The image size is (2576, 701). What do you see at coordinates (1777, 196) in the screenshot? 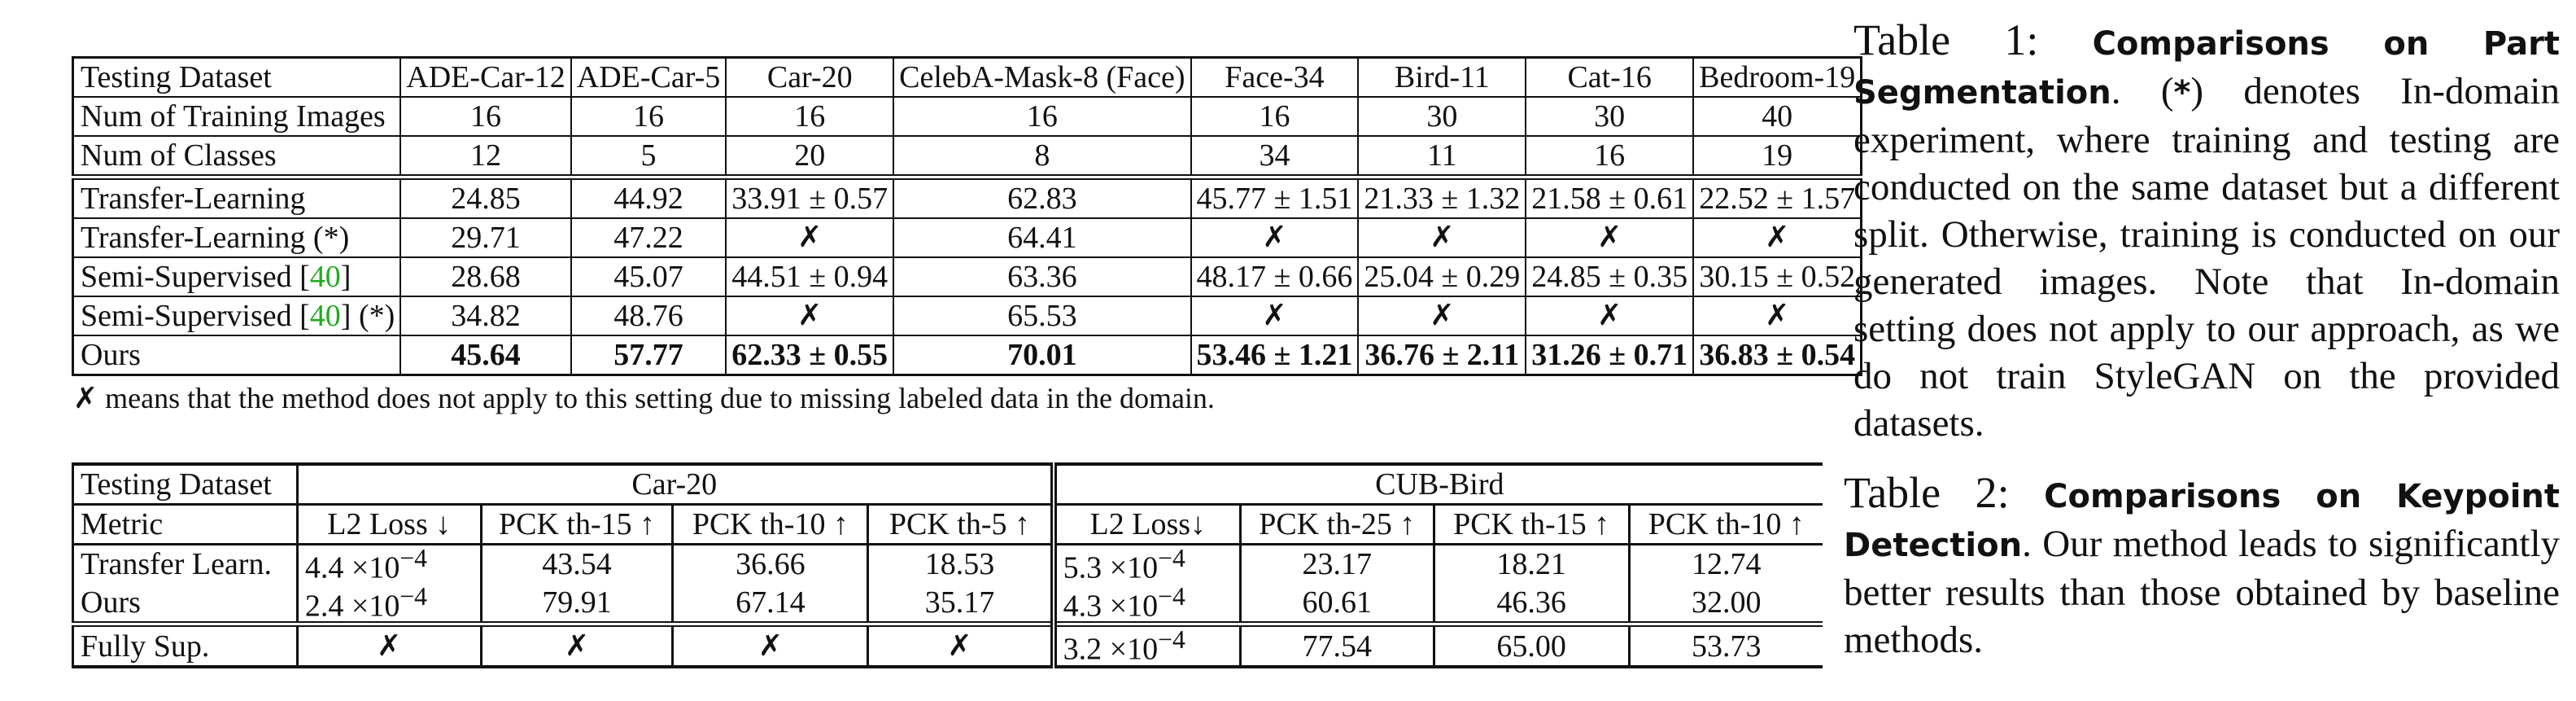
I see `table-cell: 22.52 ± 1.57` at bounding box center [1777, 196].